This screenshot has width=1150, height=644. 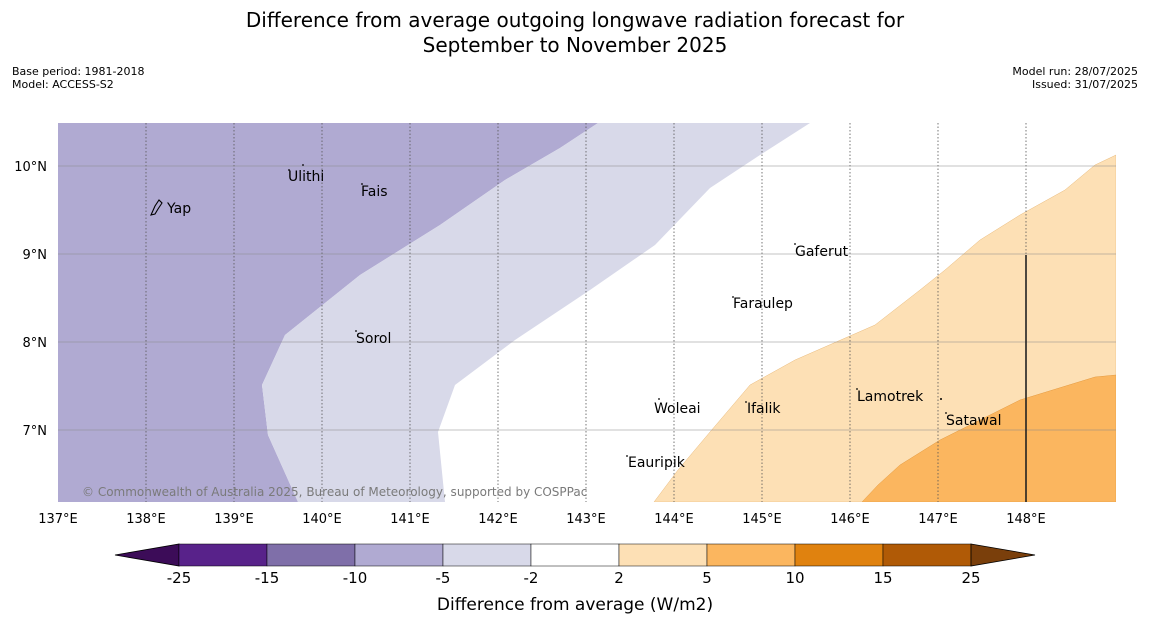 I want to click on colorbar-tick: -10, so click(x=355, y=578).